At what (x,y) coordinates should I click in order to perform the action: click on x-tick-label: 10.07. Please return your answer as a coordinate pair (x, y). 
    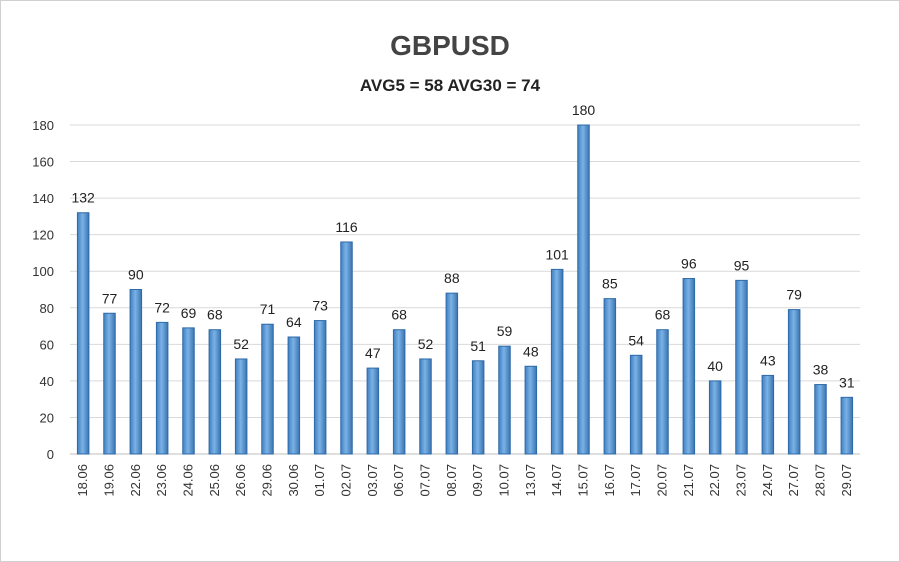
    Looking at the image, I should click on (504, 480).